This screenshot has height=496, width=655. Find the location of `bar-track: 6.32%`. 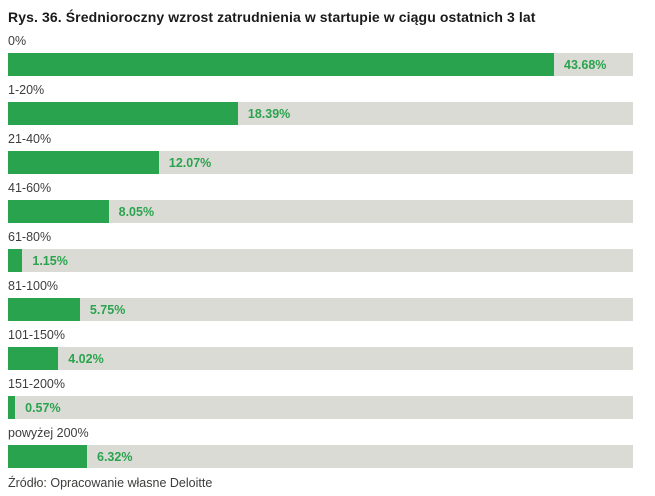

bar-track: 6.32% is located at coordinates (320, 456).